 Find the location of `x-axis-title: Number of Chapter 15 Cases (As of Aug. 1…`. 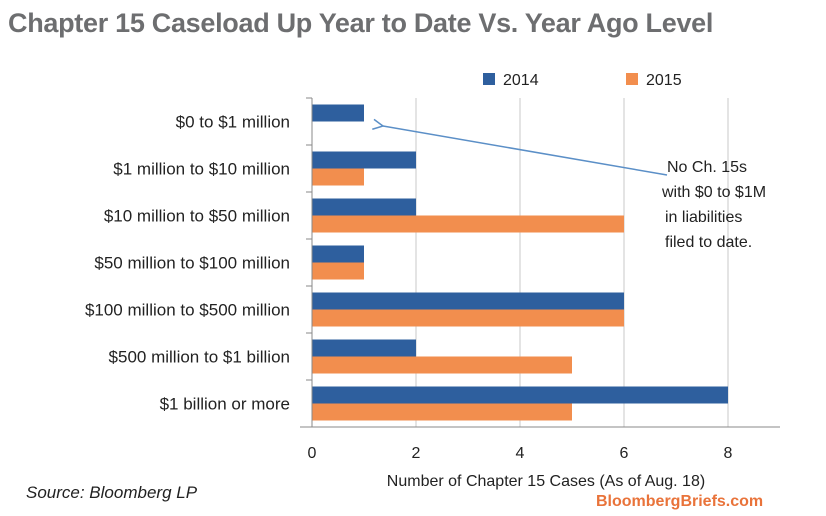

x-axis-title: Number of Chapter 15 Cases (As of Aug. 1… is located at coordinates (546, 481).